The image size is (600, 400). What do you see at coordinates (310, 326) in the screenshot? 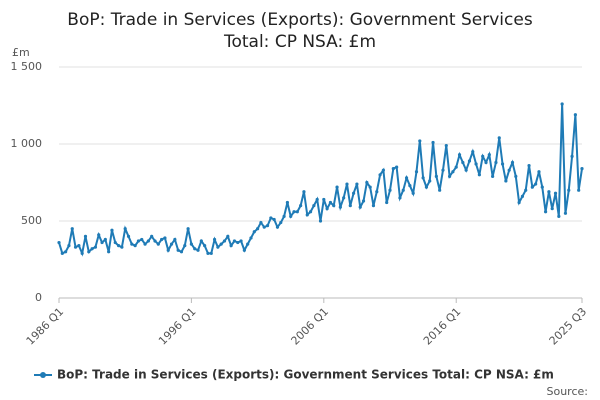
I see `x-tick-label: 2006 Q1` at bounding box center [310, 326].